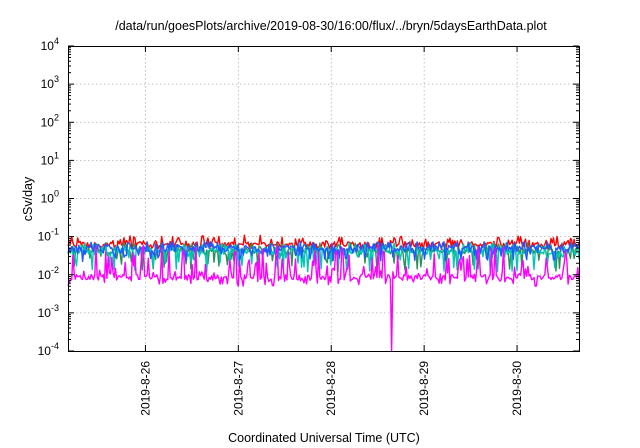 The image size is (640, 448). Describe the element at coordinates (48, 235) in the screenshot. I see `y-tick-label: 10⁻¹` at that location.